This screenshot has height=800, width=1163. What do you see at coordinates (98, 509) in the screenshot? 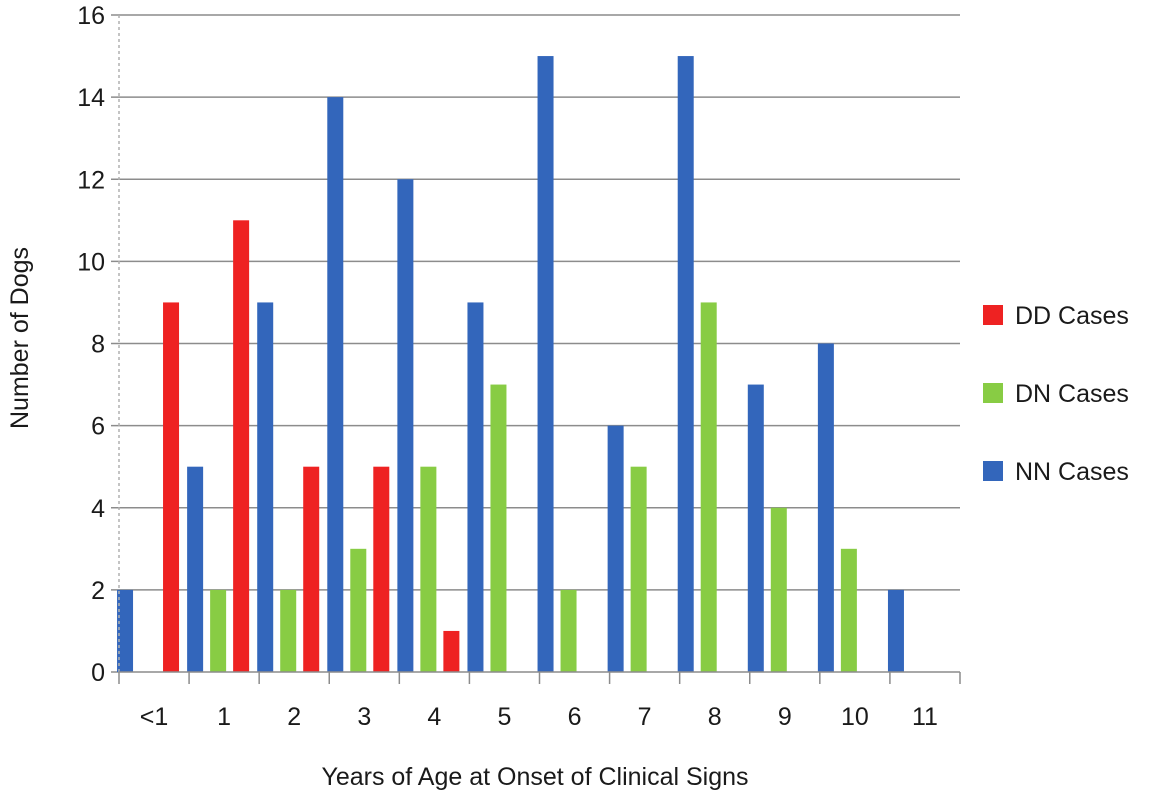
I see `y-tick-label: 4` at bounding box center [98, 509].